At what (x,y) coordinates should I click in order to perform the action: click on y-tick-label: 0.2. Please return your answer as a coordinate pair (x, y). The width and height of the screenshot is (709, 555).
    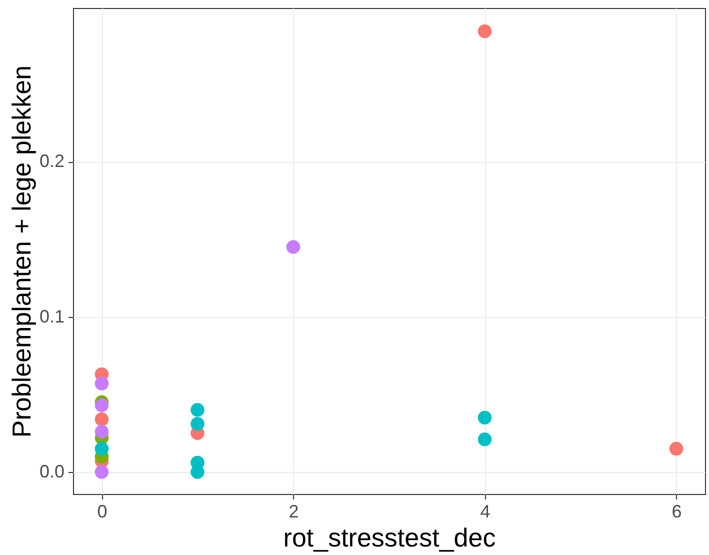
    Looking at the image, I should click on (51, 161).